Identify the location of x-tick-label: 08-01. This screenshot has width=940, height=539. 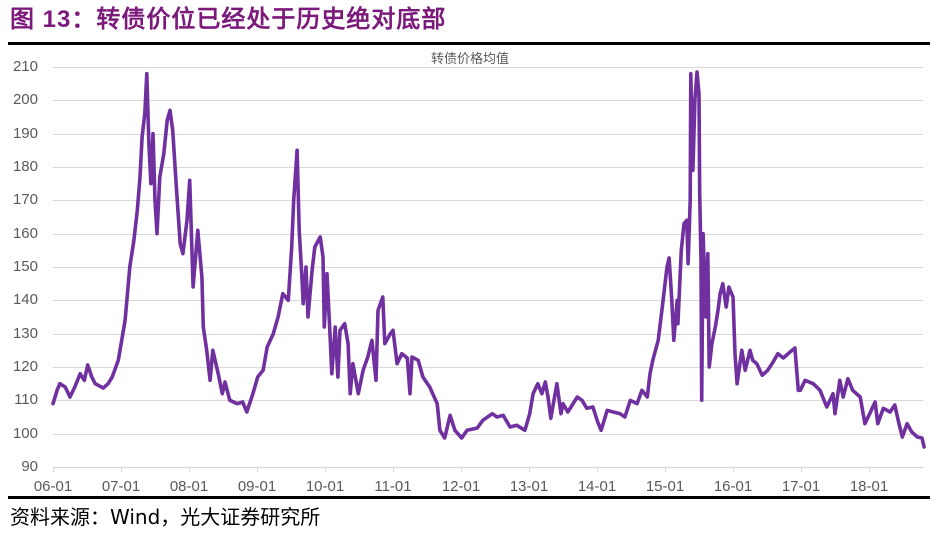
(189, 486).